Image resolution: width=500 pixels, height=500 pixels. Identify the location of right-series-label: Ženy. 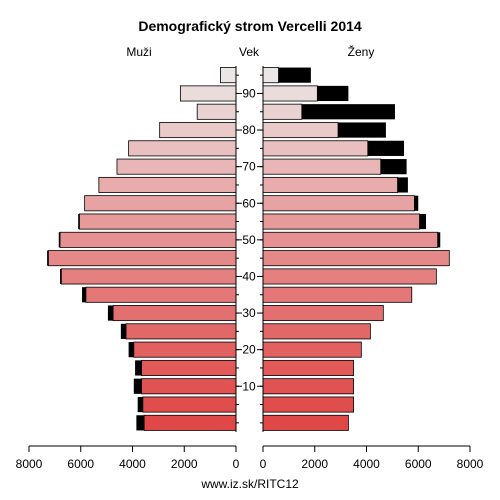
(361, 51).